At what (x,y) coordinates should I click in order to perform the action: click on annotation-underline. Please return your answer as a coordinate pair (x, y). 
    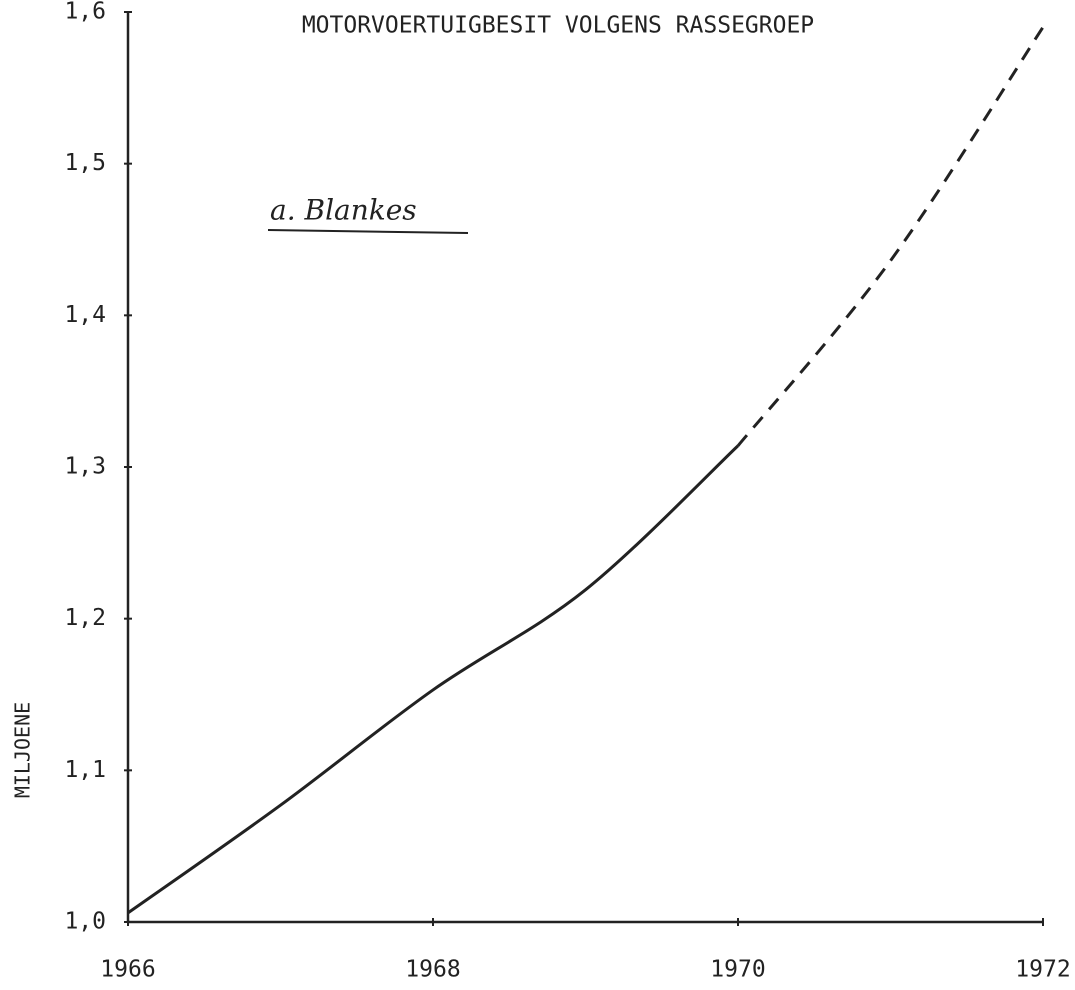
    Looking at the image, I should click on (368, 231).